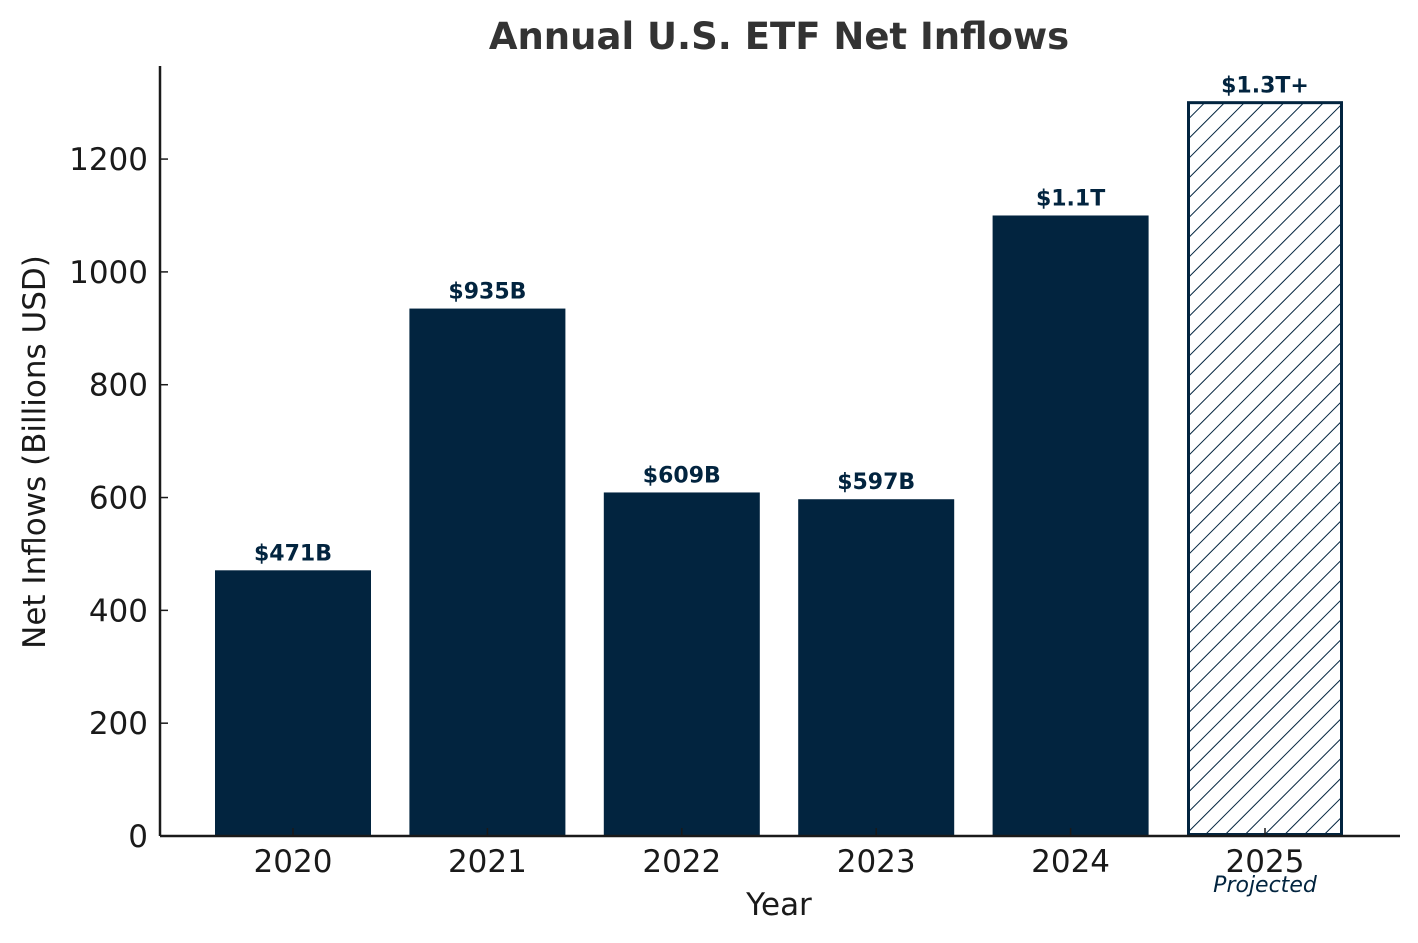 The height and width of the screenshot is (943, 1418). I want to click on y-tick-label-800: 800, so click(118, 386).